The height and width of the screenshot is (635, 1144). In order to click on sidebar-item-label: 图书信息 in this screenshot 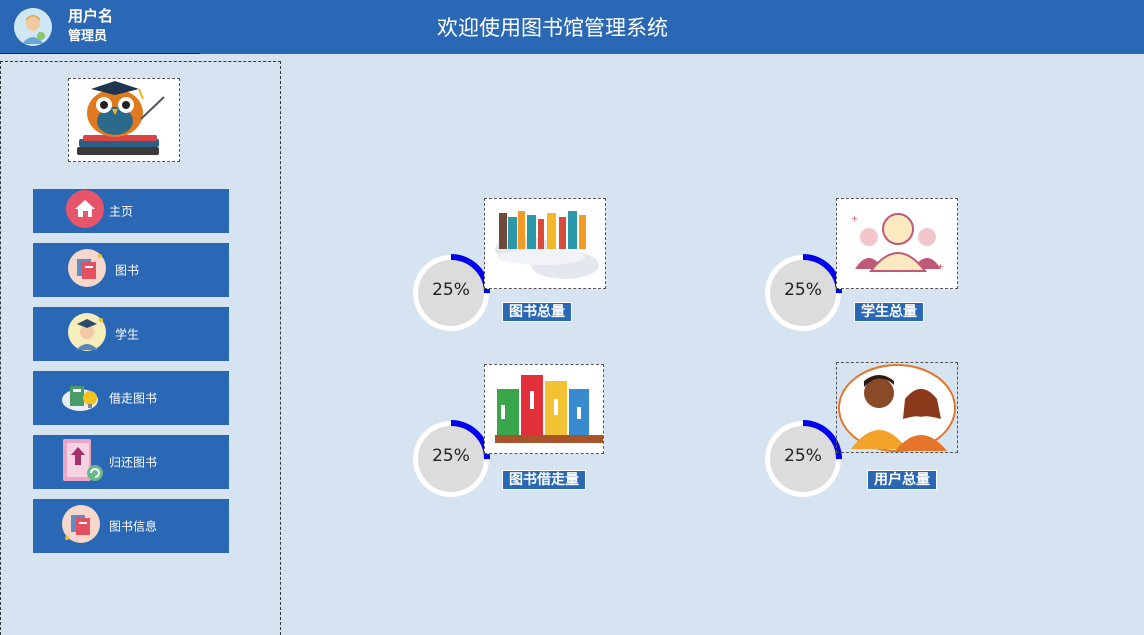, I will do `click(133, 526)`.